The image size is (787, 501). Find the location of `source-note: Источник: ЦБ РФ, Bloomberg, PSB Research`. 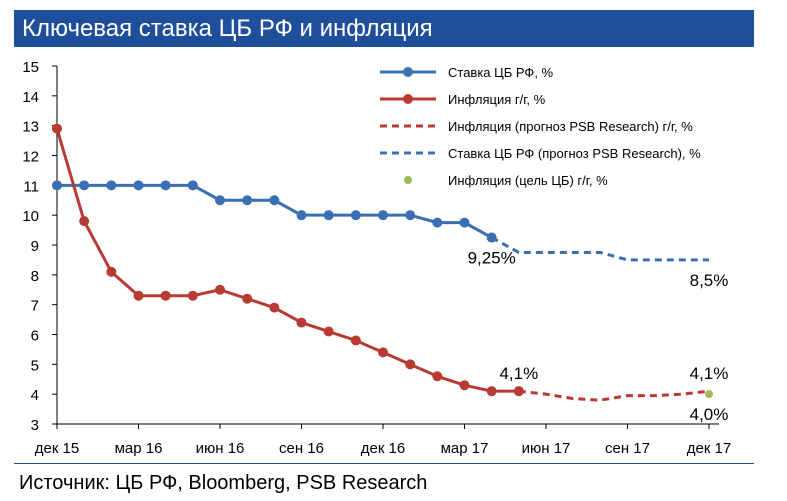

source-note: Источник: ЦБ РФ, Bloomberg, PSB Research is located at coordinates (223, 483).